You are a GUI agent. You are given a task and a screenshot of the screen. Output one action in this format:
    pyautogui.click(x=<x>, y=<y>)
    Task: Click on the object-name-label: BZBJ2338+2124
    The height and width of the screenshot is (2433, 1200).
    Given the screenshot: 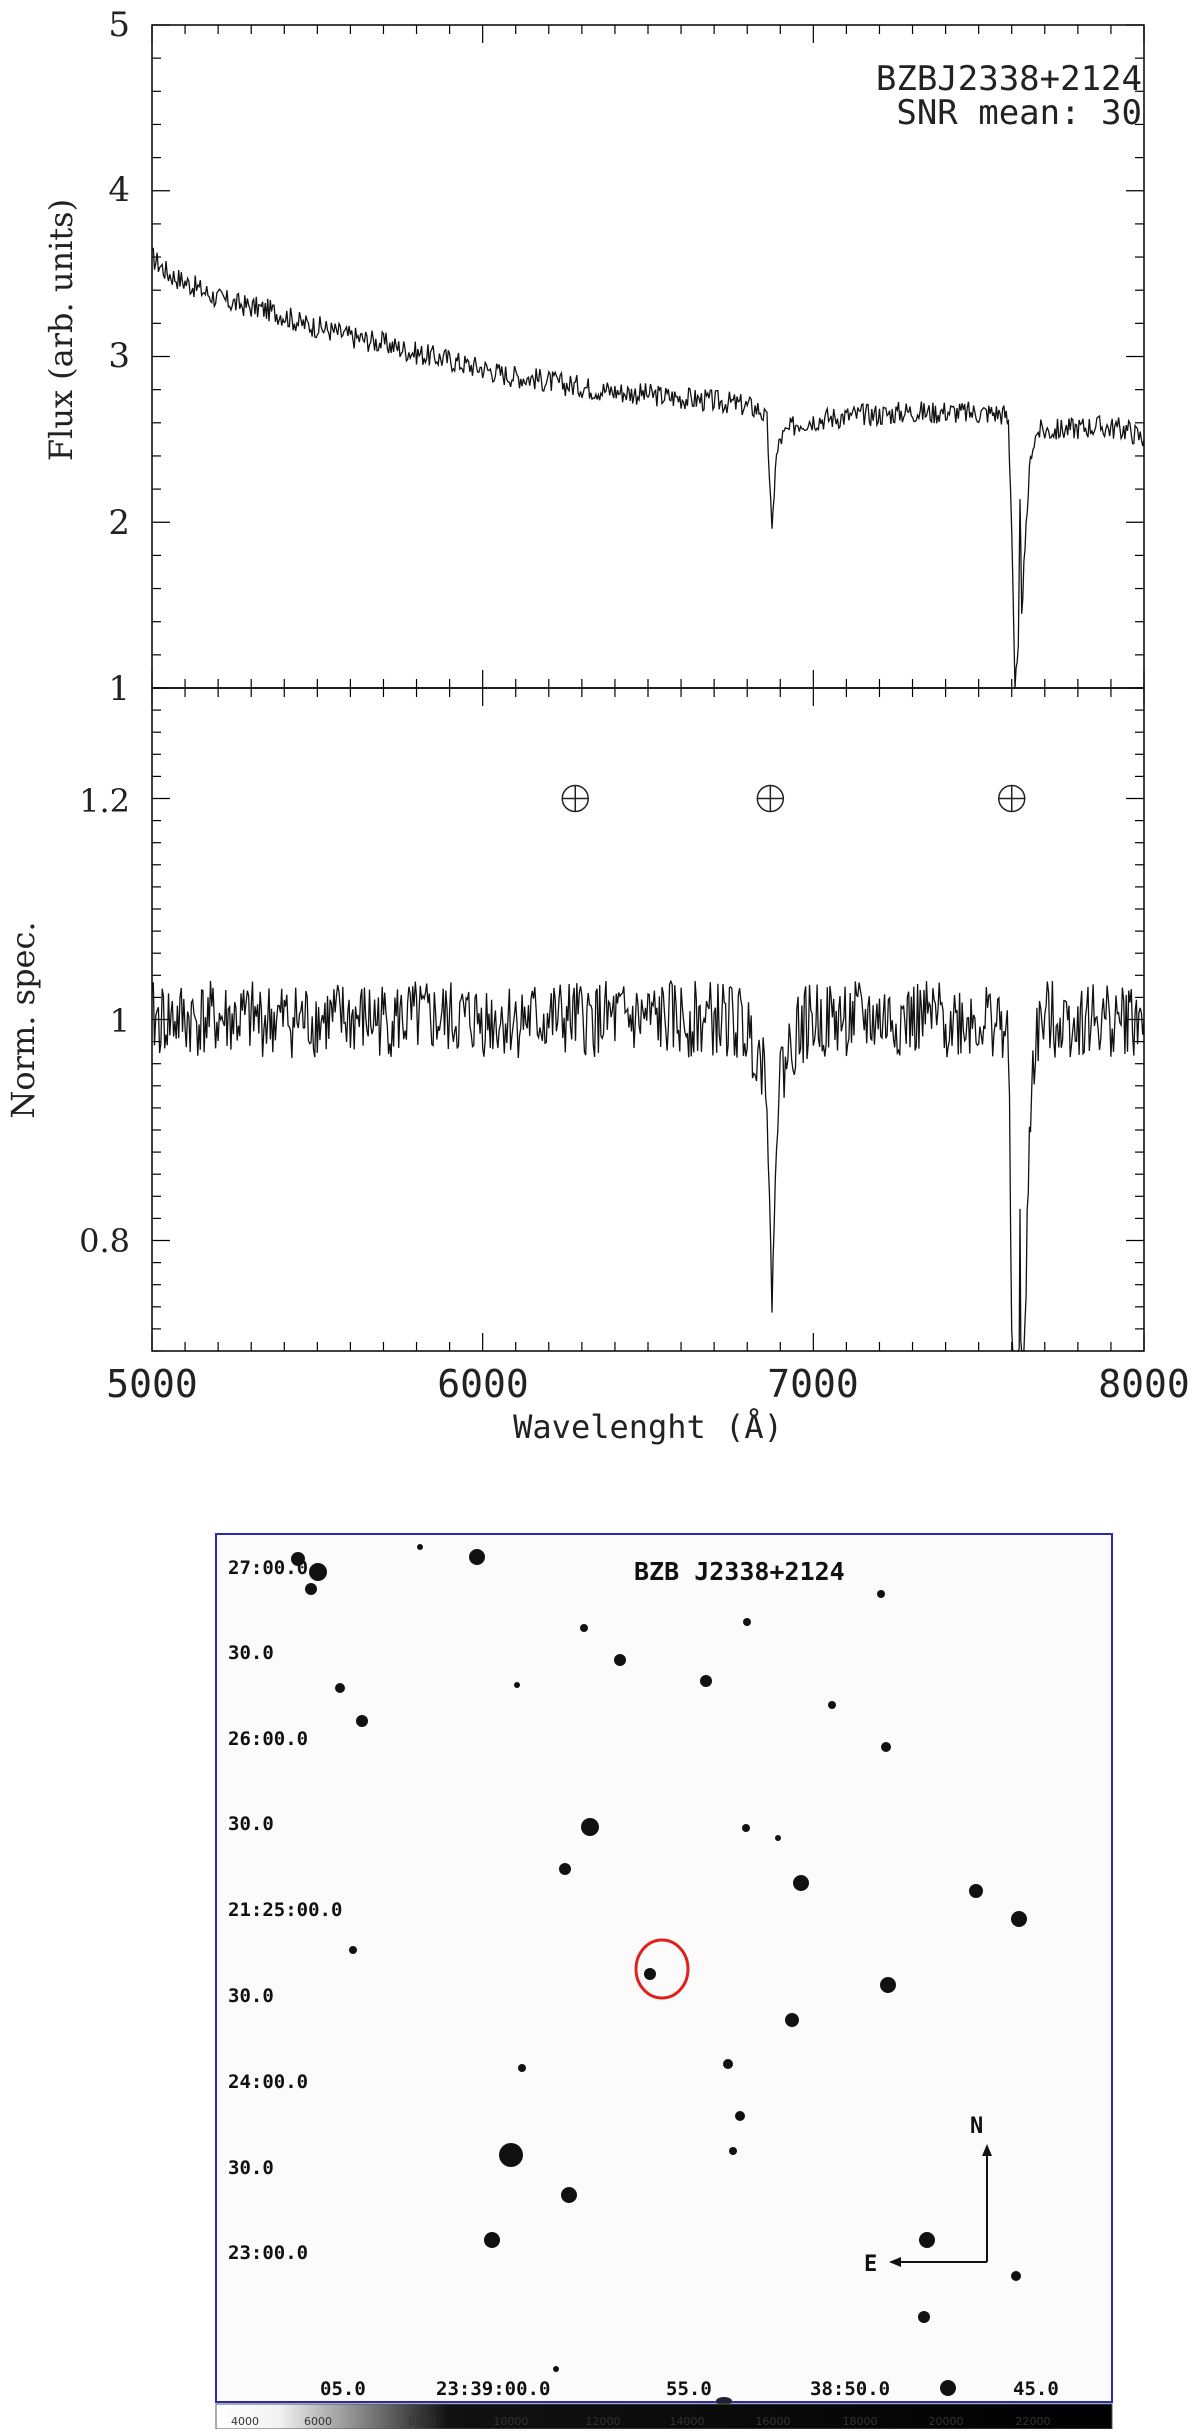 What is the action you would take?
    pyautogui.click(x=1009, y=79)
    